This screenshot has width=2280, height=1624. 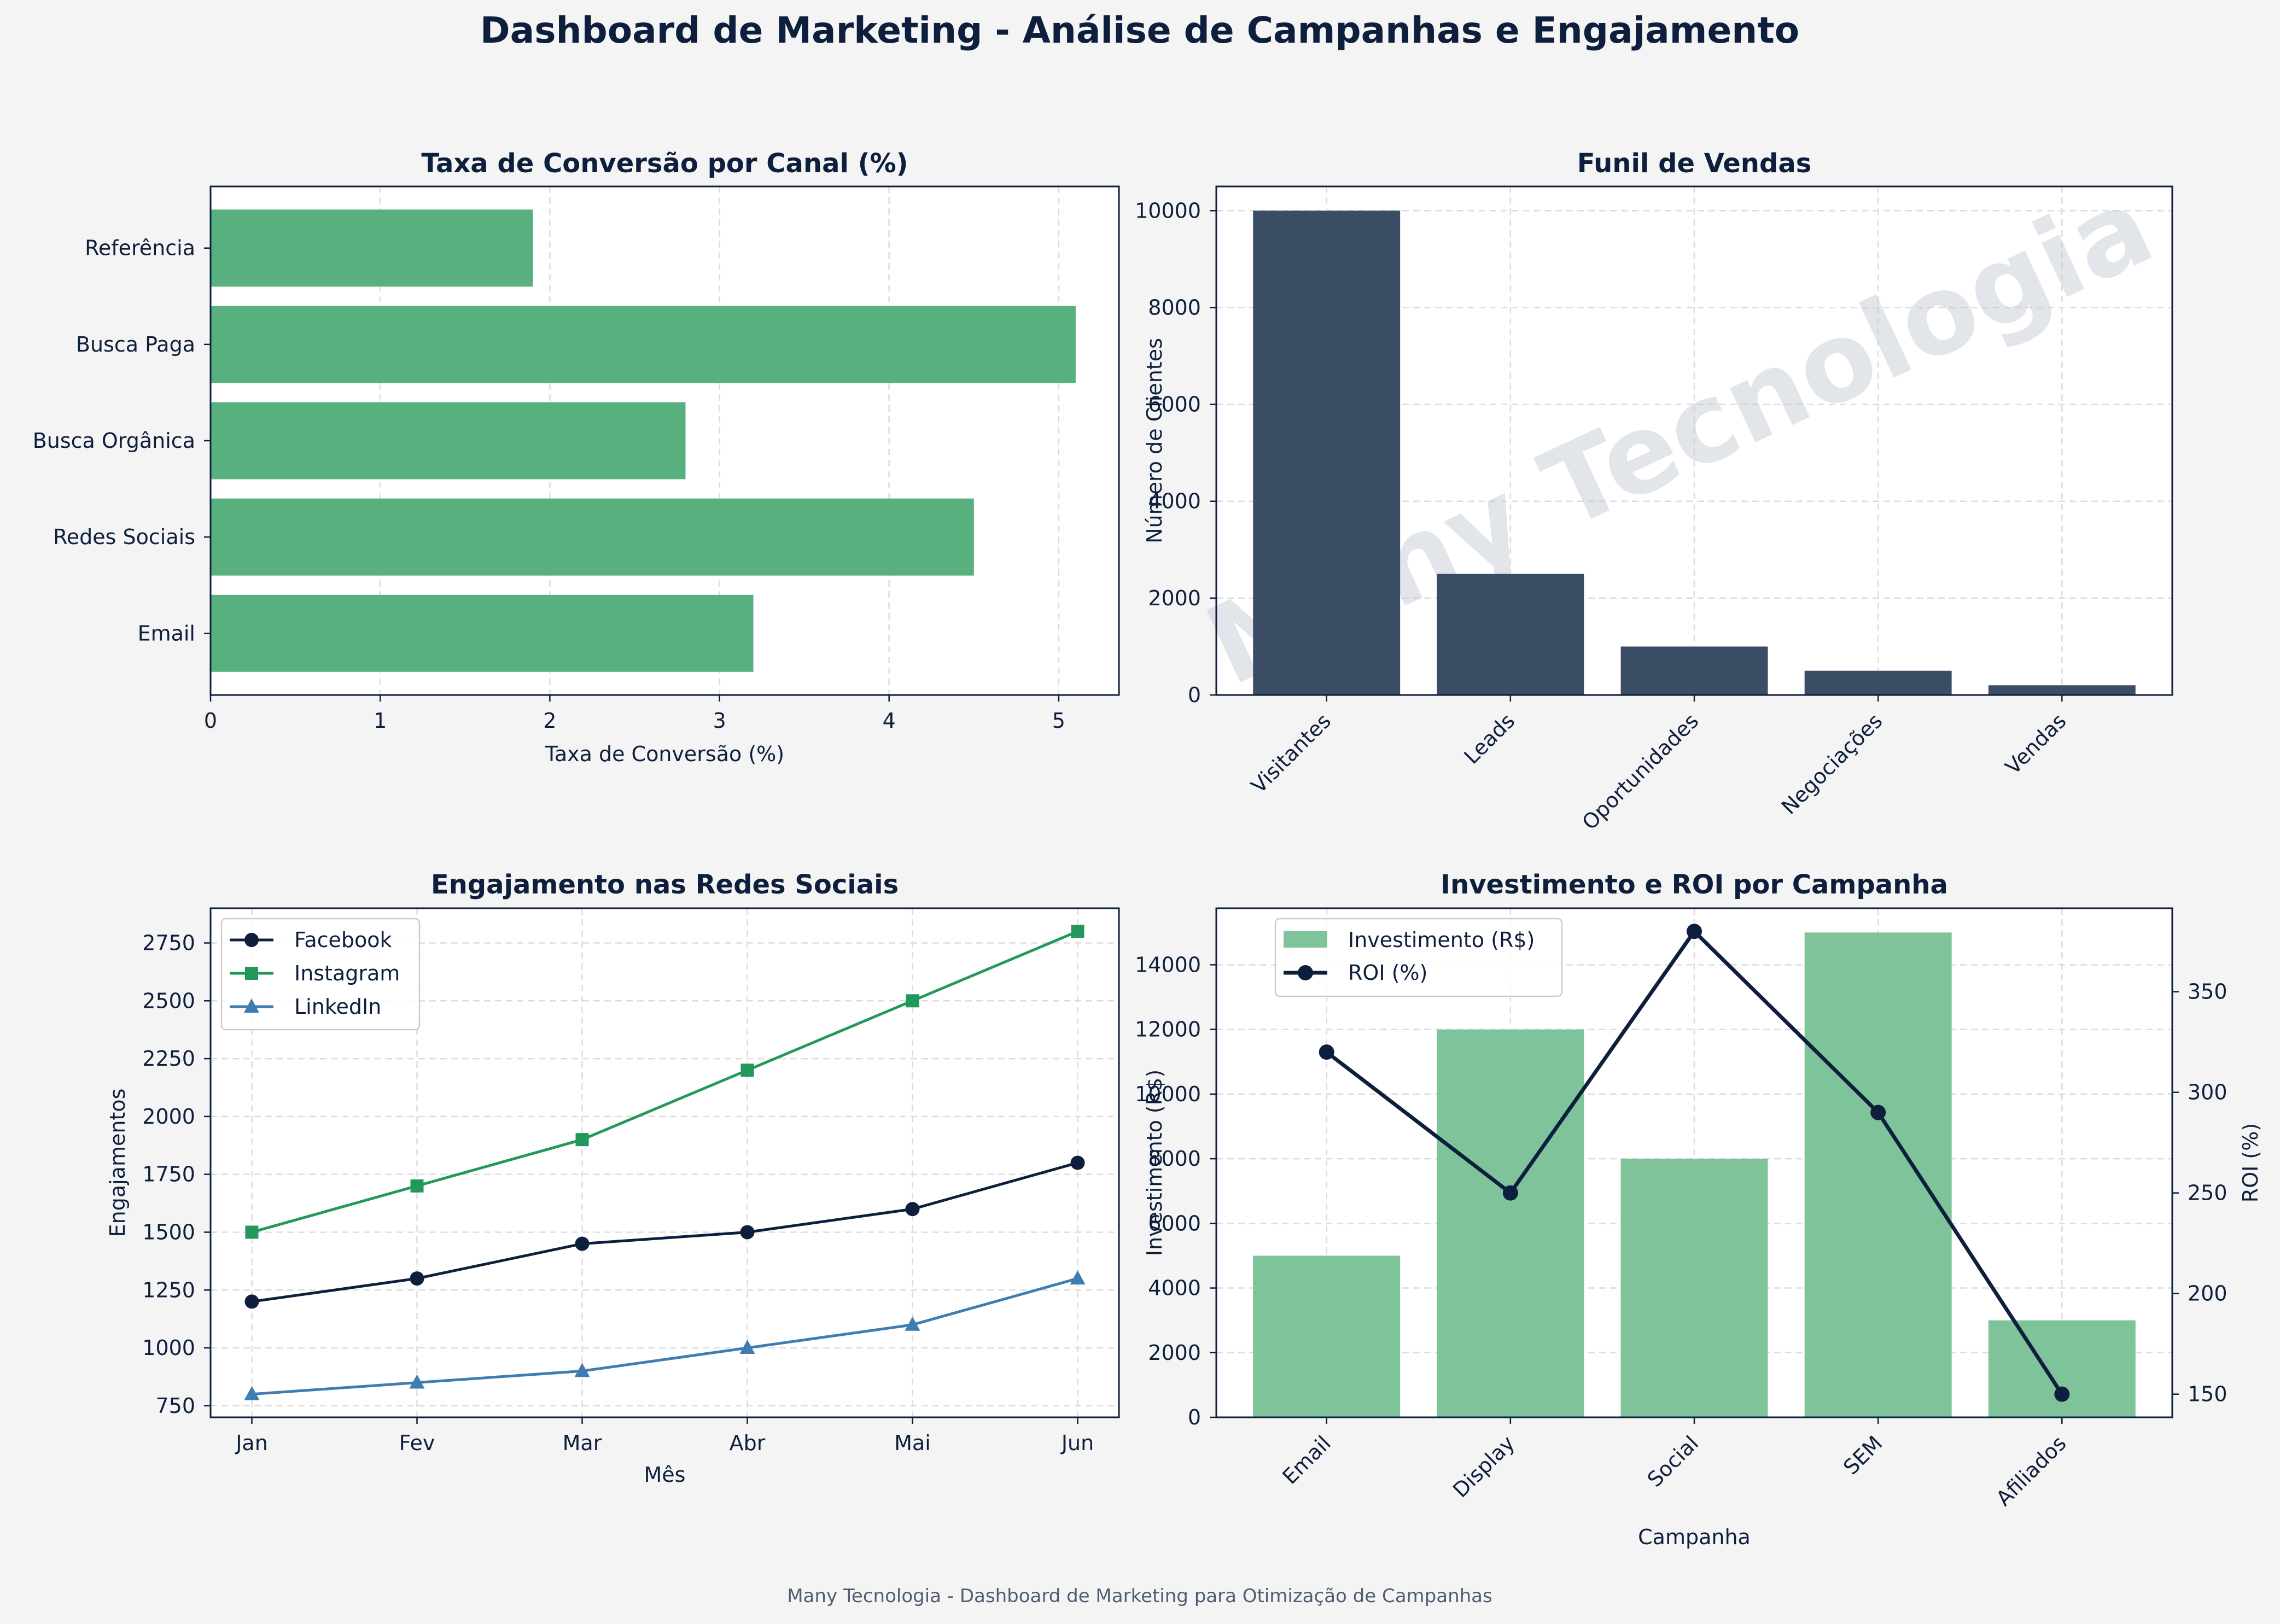 What do you see at coordinates (168, 1174) in the screenshot?
I see `y-tick-label: 1750` at bounding box center [168, 1174].